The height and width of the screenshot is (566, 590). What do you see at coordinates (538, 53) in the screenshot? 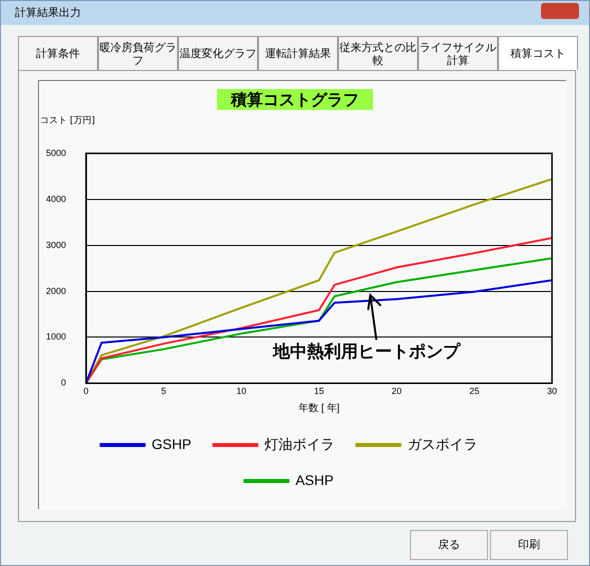
I see `text: 積算コスト` at bounding box center [538, 53].